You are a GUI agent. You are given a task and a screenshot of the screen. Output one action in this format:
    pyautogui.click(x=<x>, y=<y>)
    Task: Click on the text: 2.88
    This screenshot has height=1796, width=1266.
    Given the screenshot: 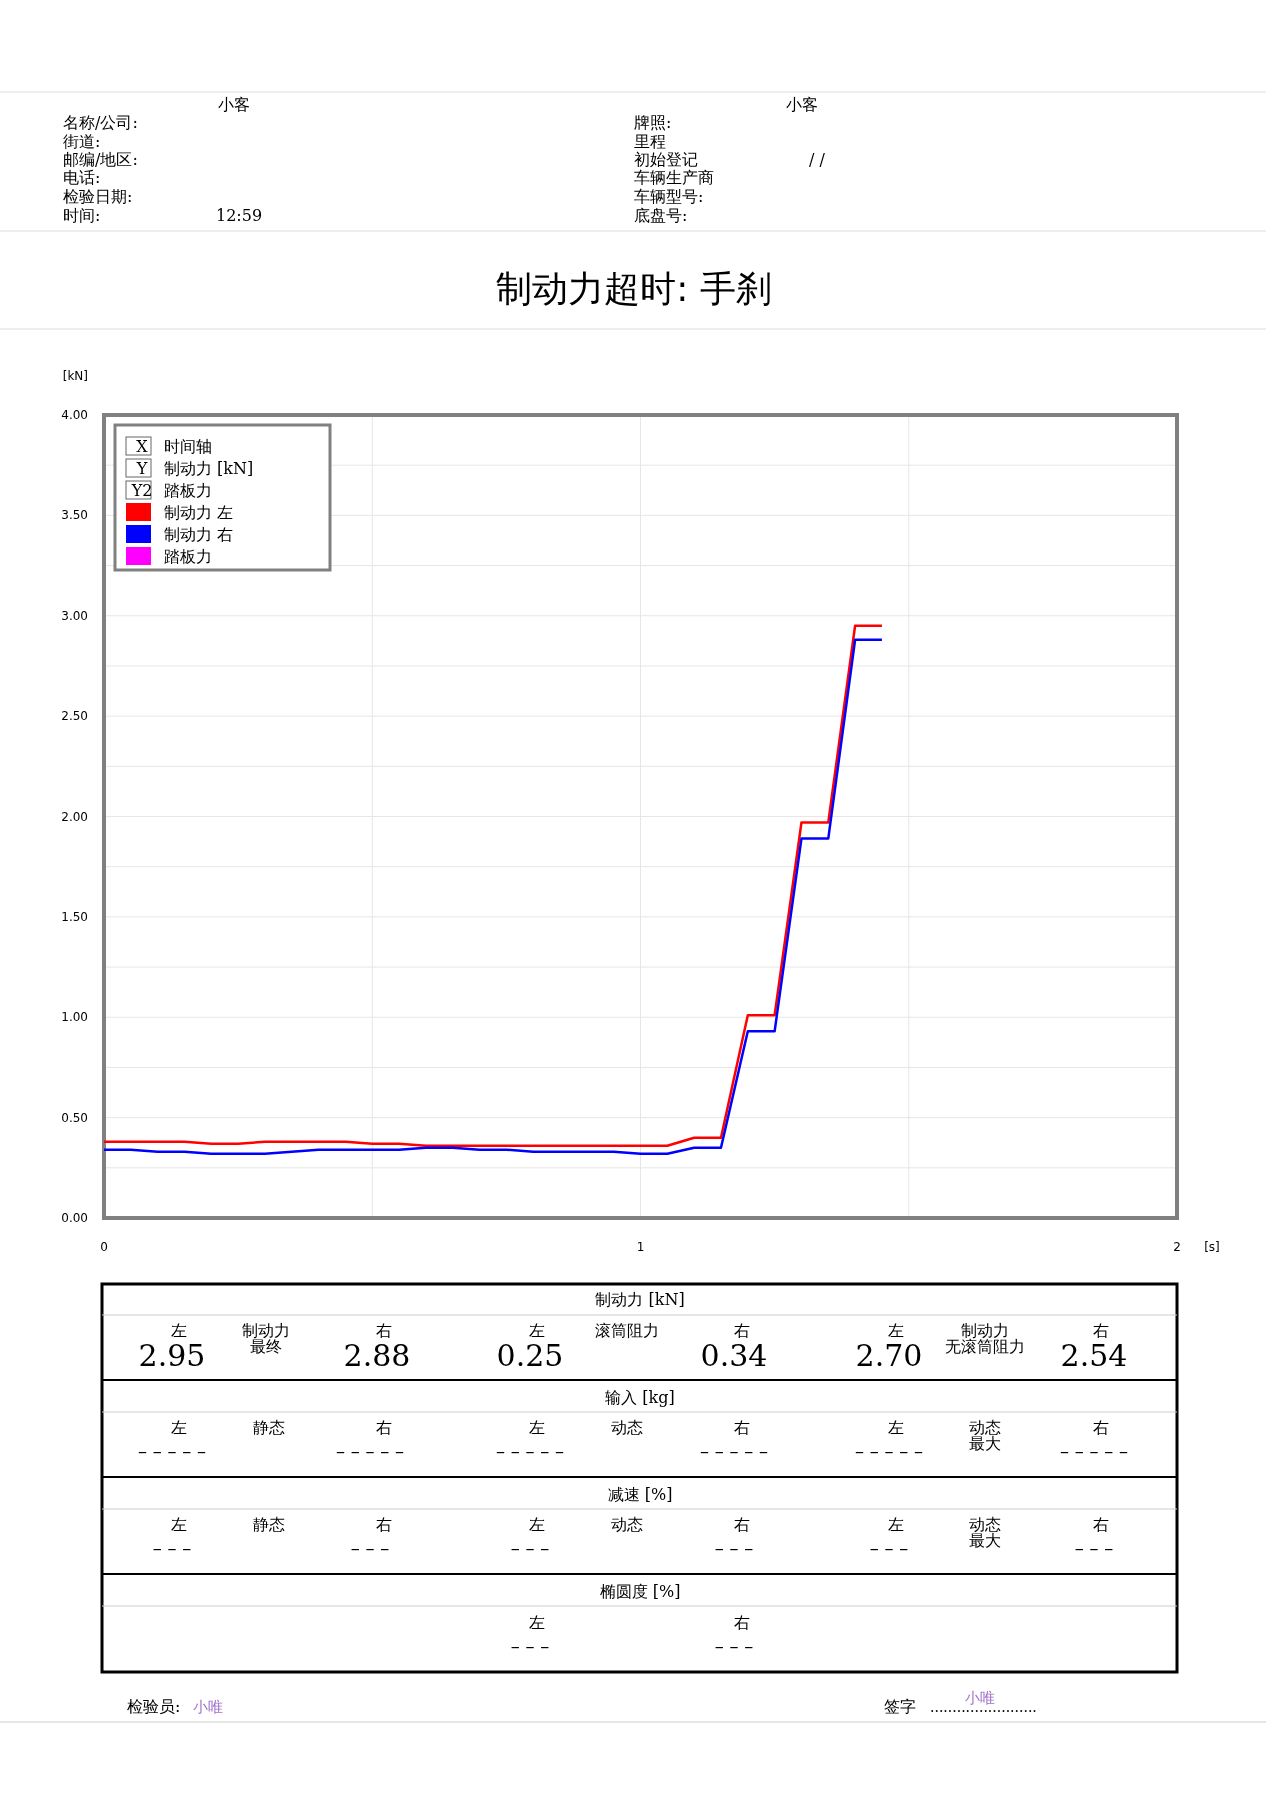 What is the action you would take?
    pyautogui.click(x=377, y=1355)
    